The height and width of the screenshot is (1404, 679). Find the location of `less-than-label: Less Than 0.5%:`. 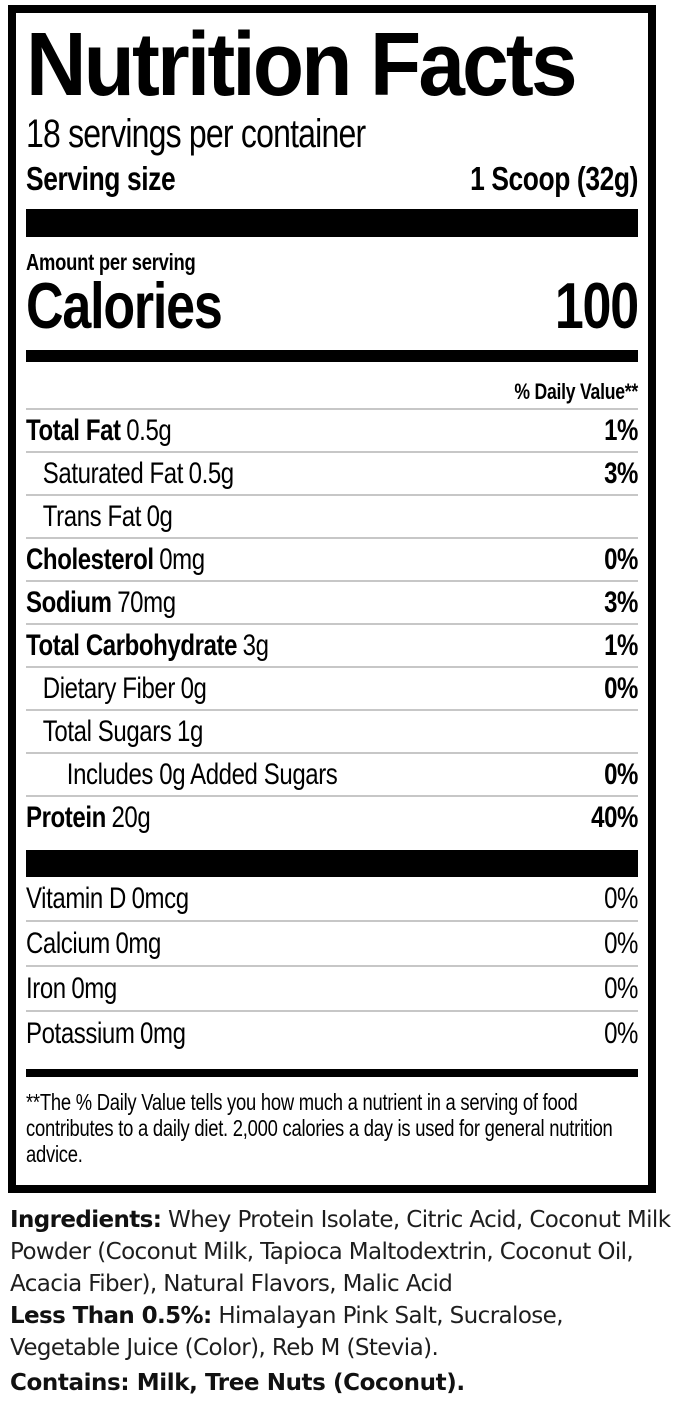

less-than-label: Less Than 0.5%: is located at coordinates (111, 1316).